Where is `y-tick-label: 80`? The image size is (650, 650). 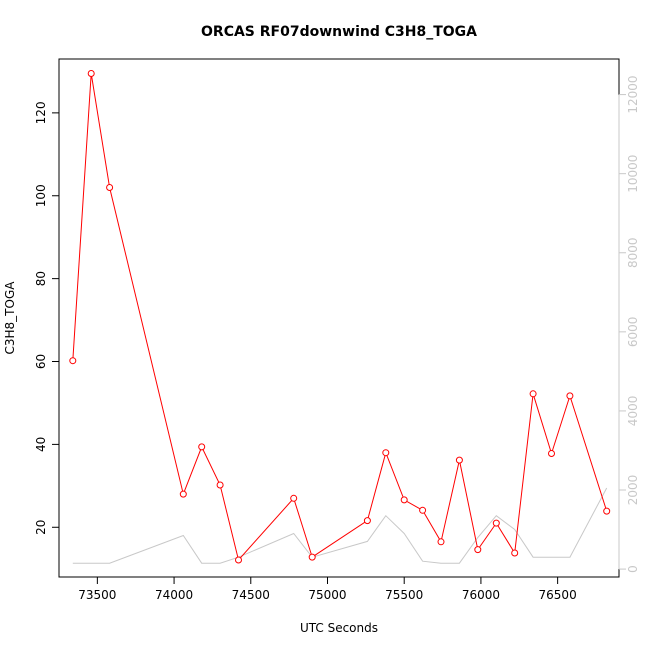
y-tick-label: 80 is located at coordinates (41, 278).